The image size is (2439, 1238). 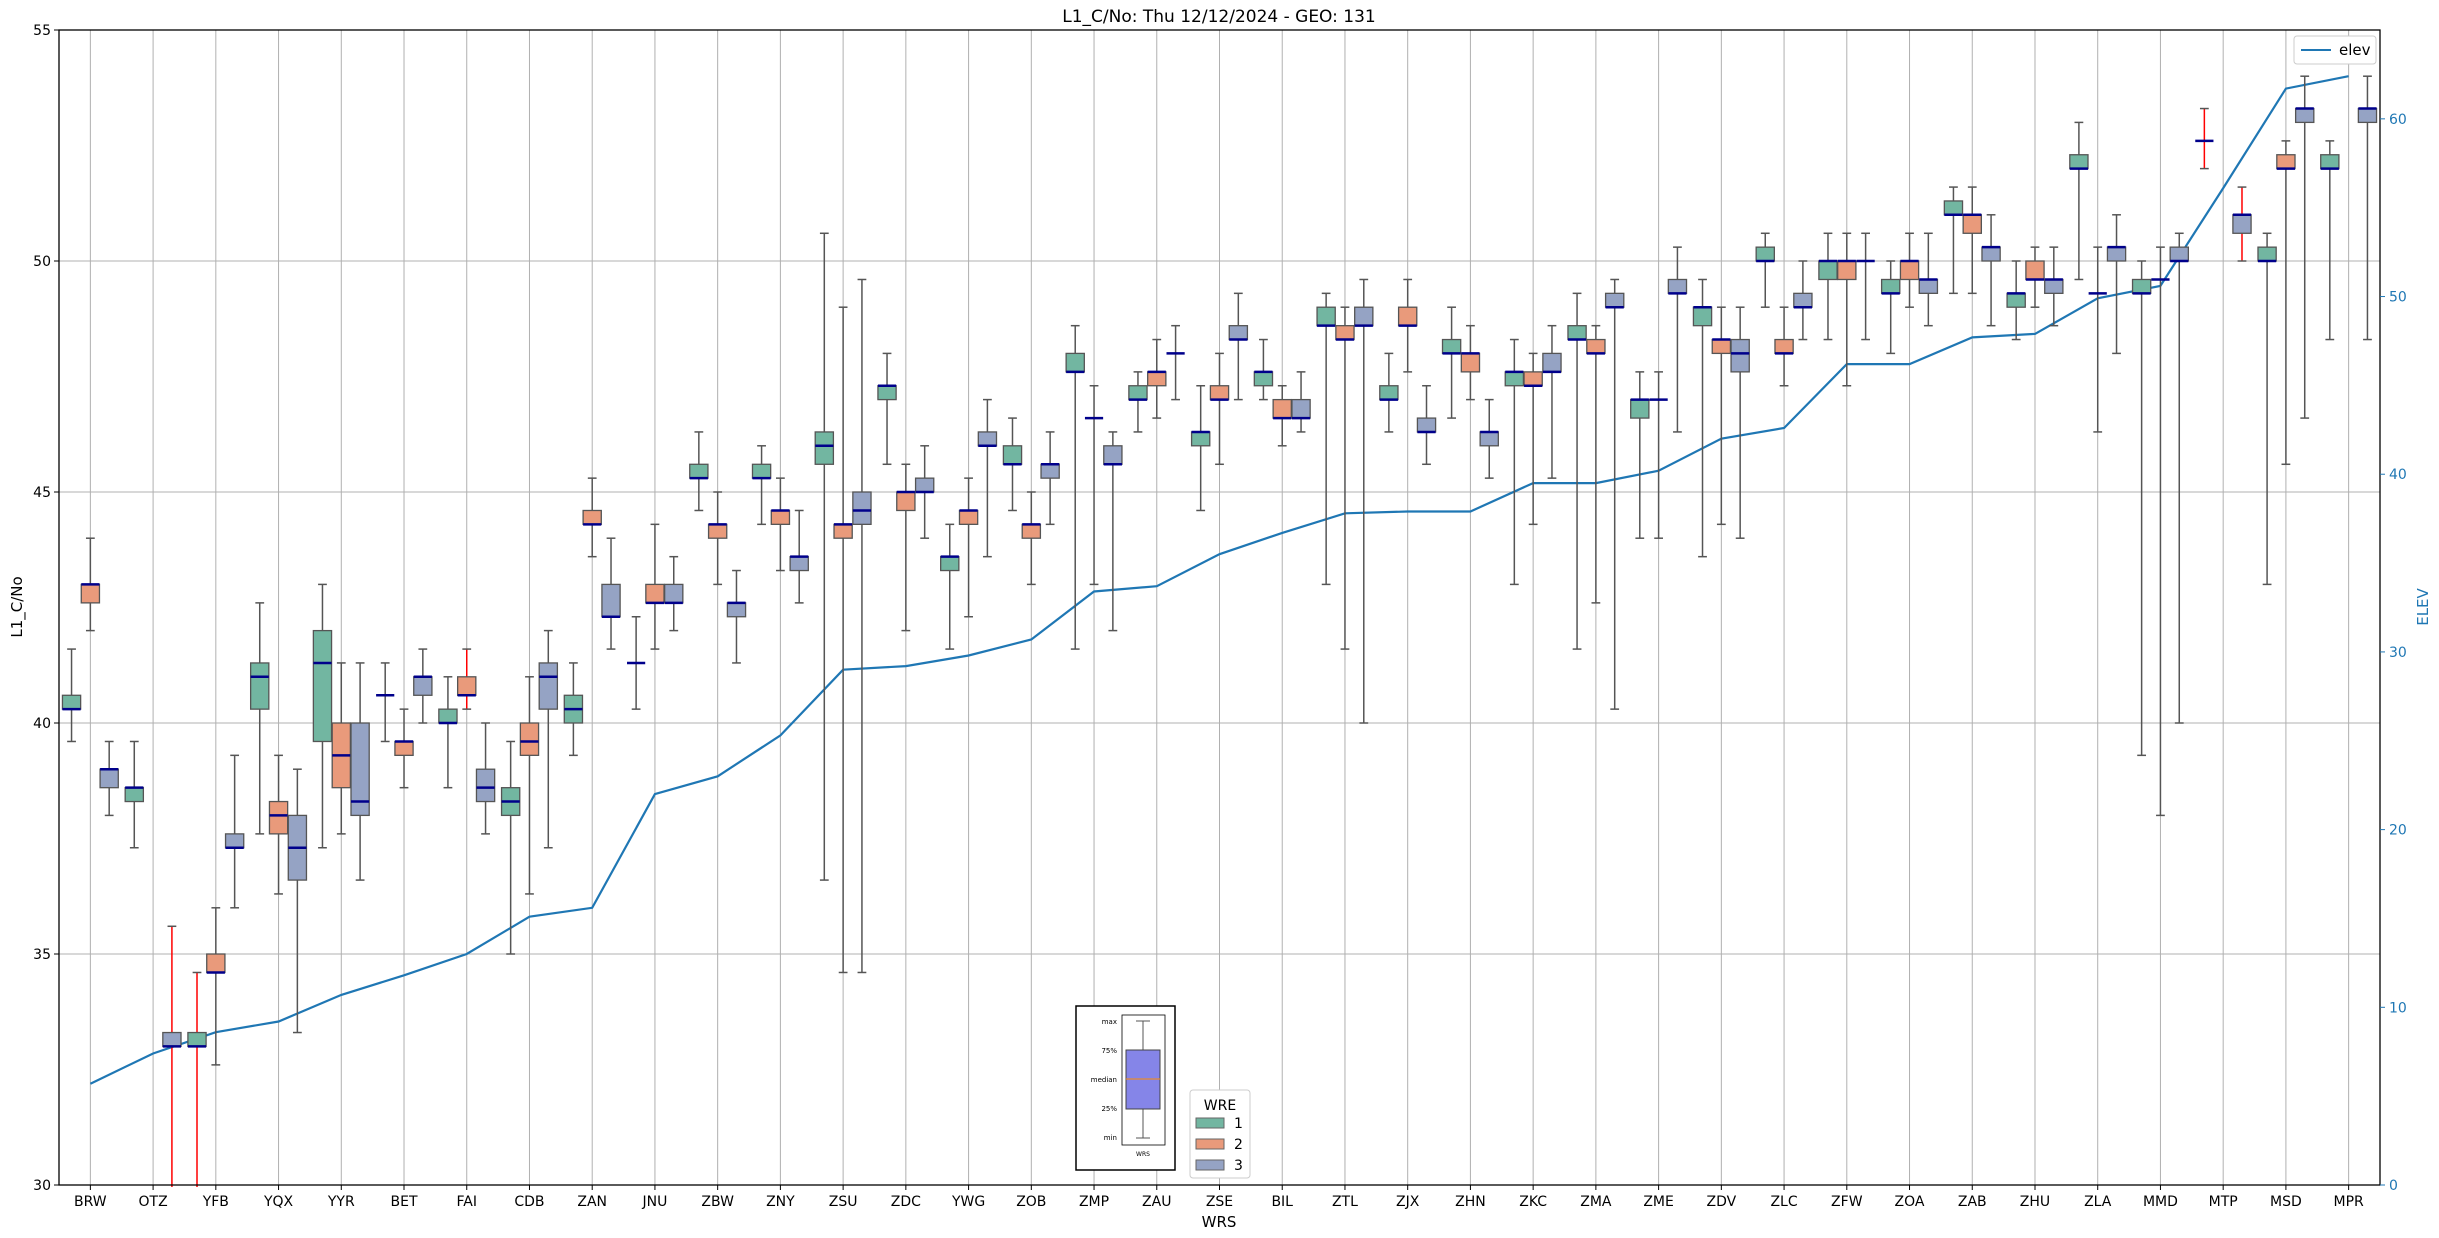 I want to click on x-tick-label: ZHN, so click(x=1470, y=1202).